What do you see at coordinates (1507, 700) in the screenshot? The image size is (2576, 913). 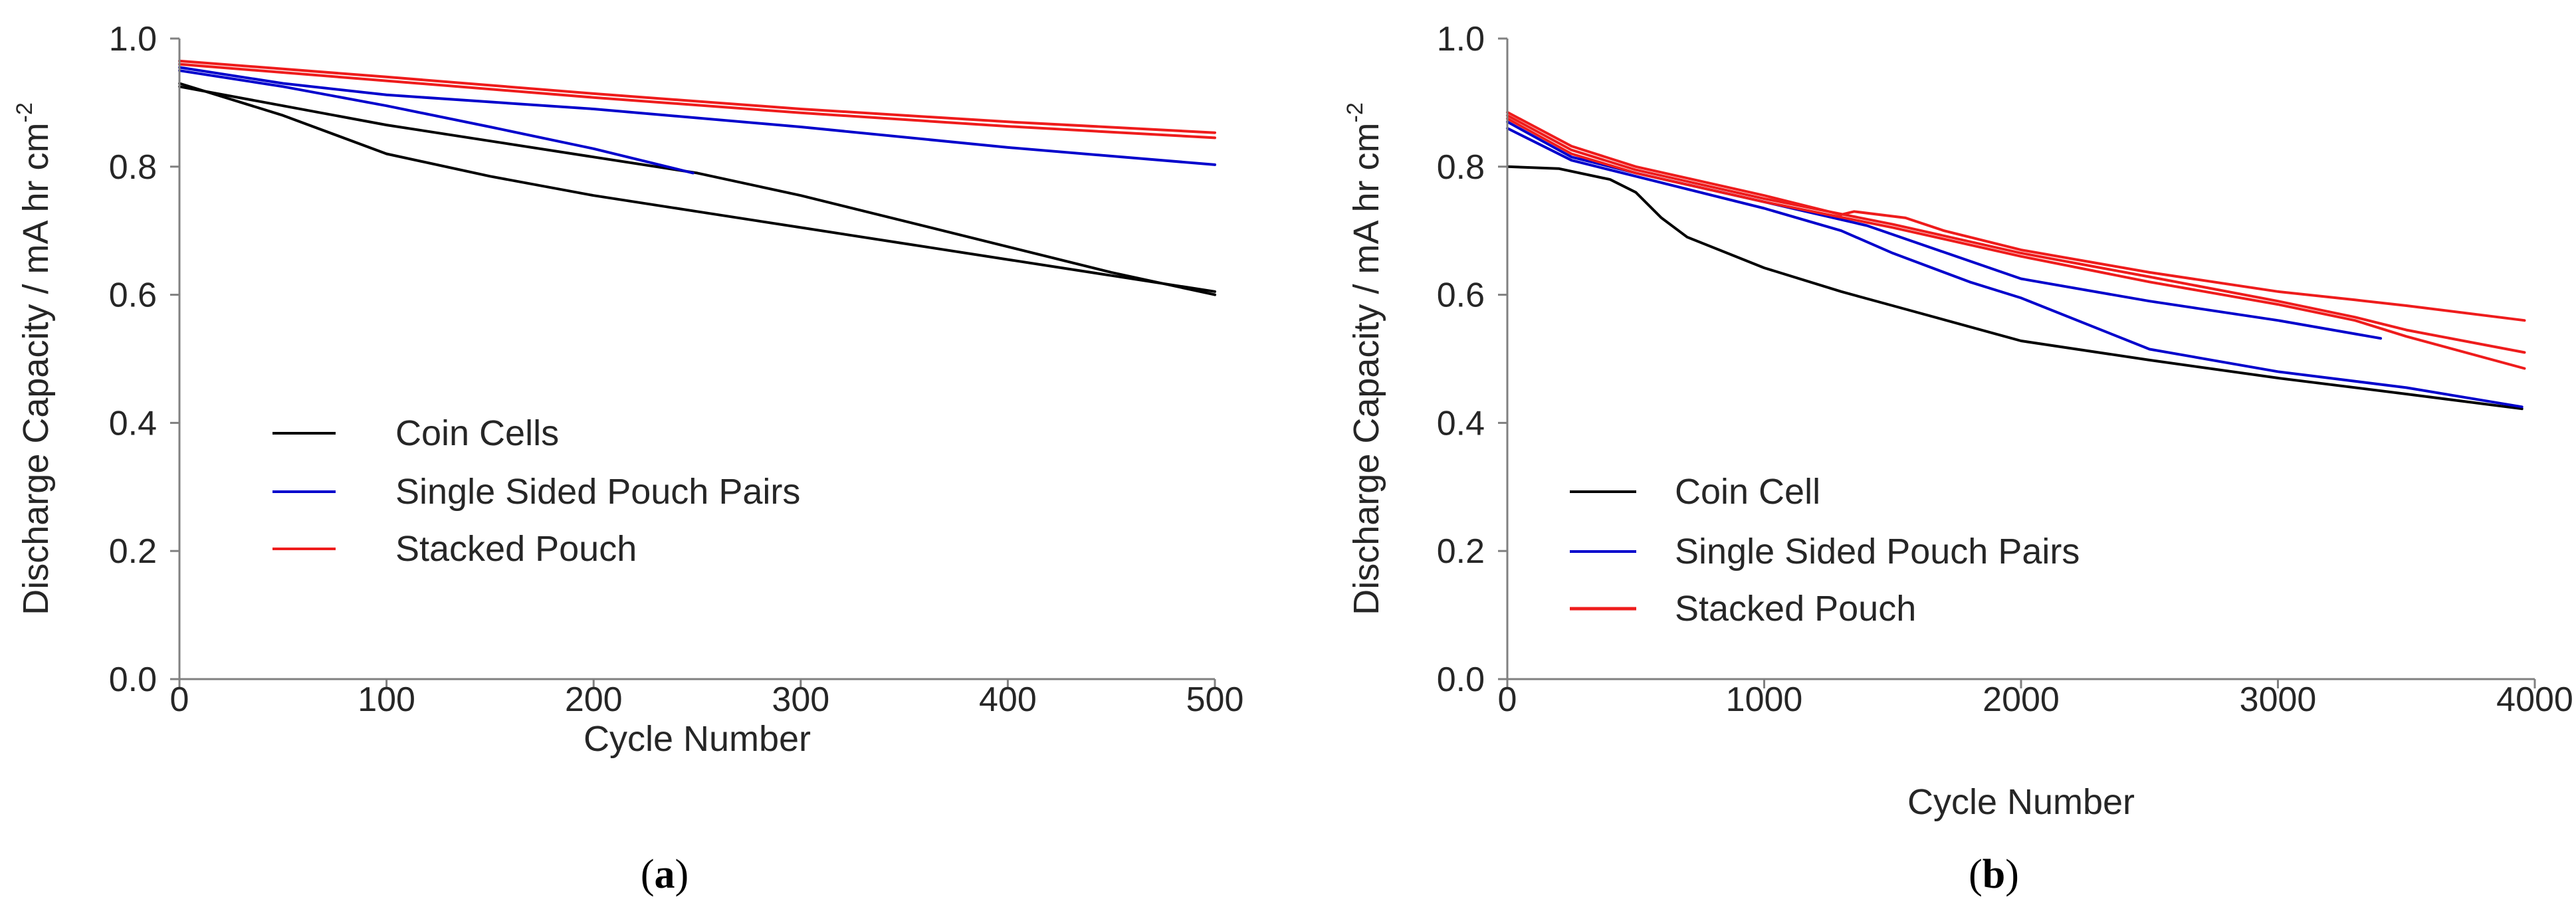 I see `panel-b-x-tick-label: 0` at bounding box center [1507, 700].